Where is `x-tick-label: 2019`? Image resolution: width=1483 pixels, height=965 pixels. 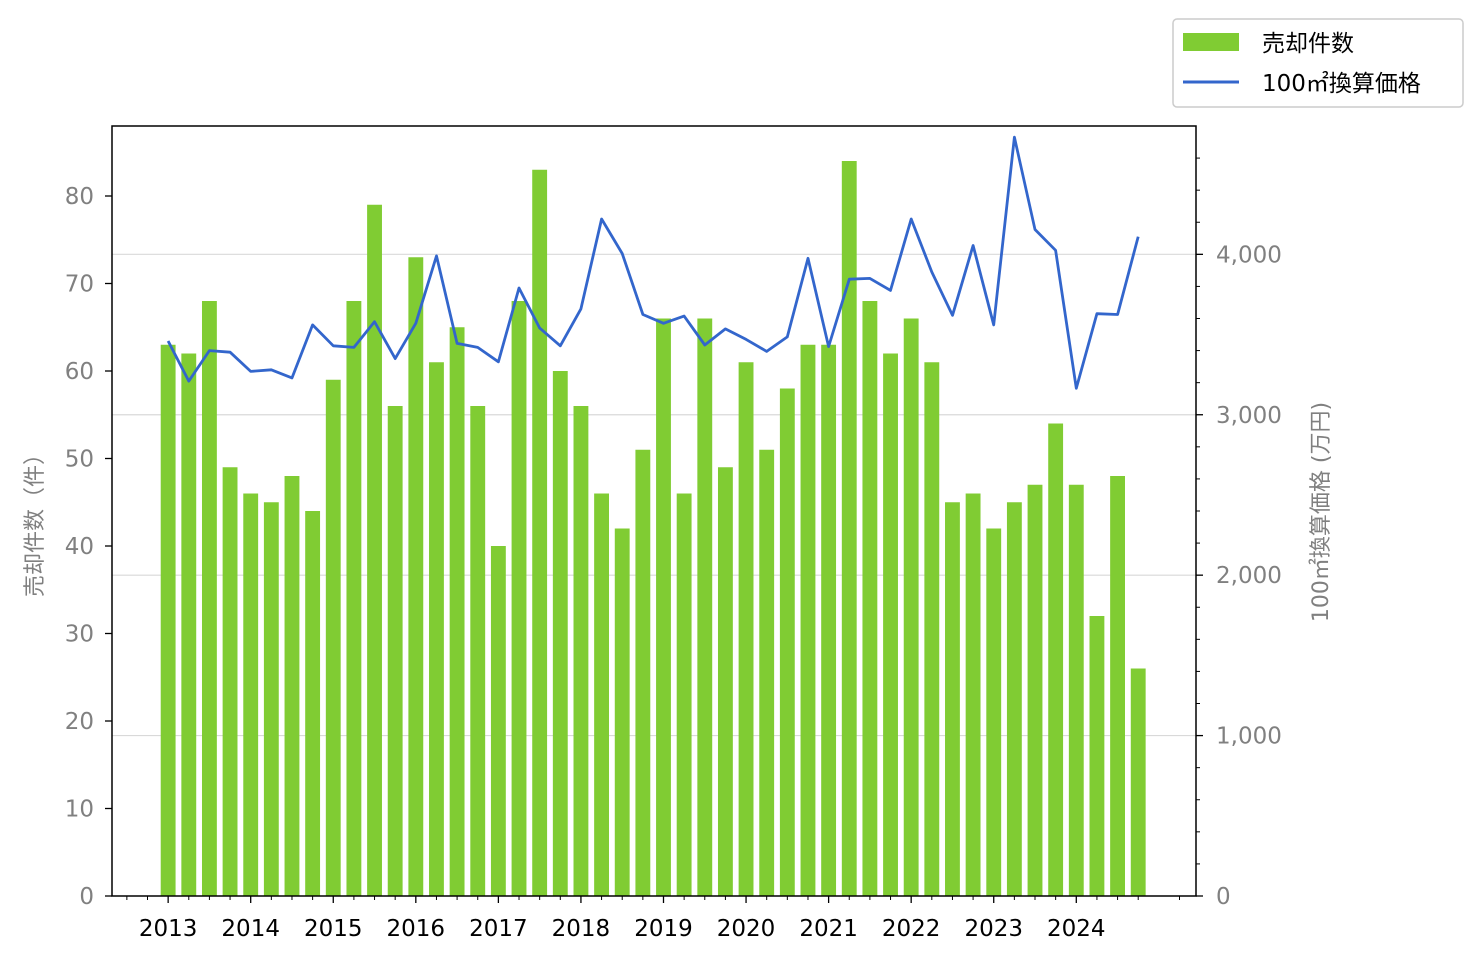 x-tick-label: 2019 is located at coordinates (663, 929).